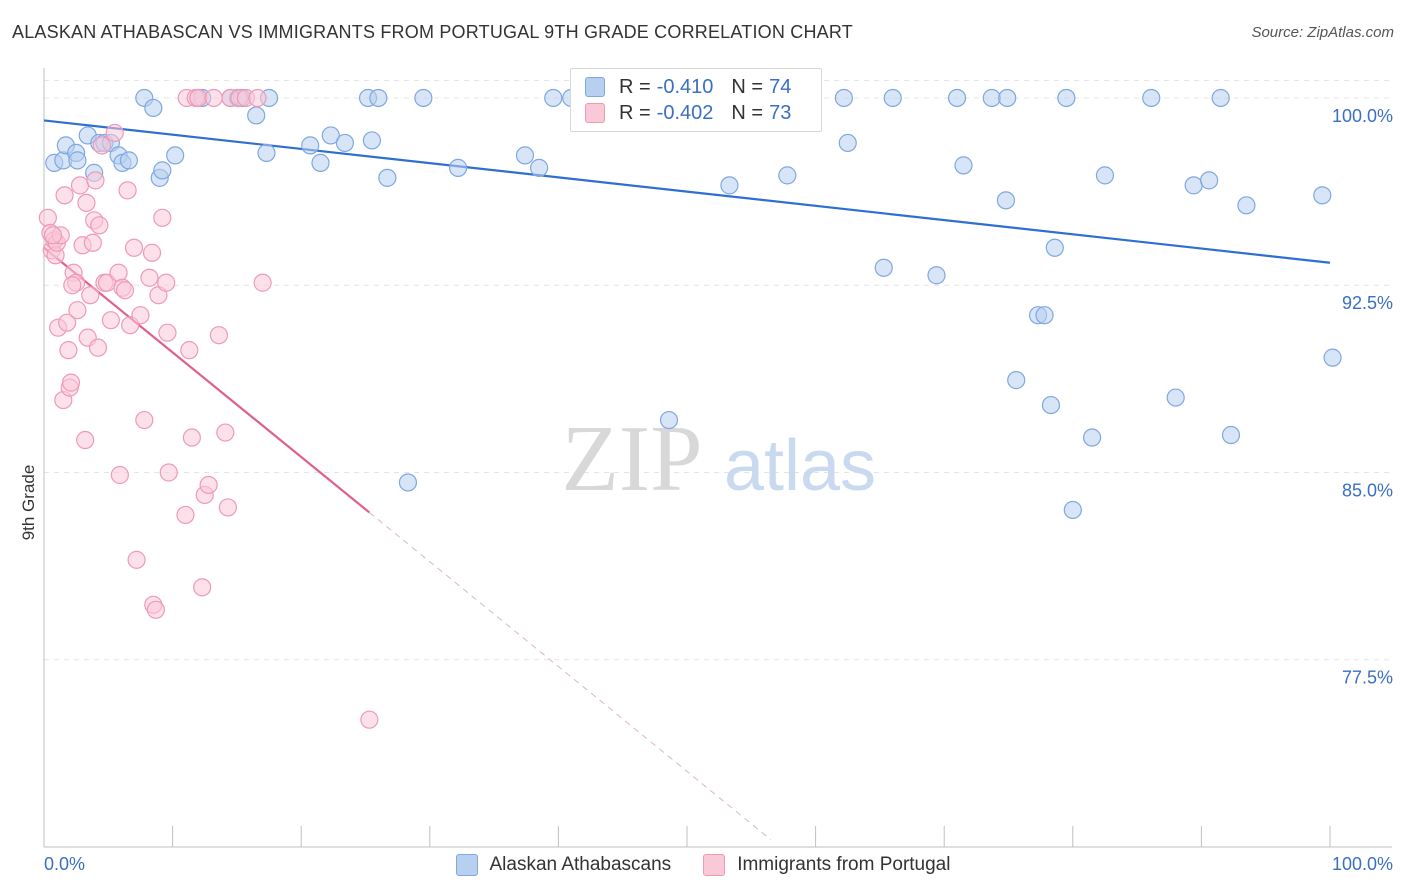  Describe the element at coordinates (1362, 116) in the screenshot. I see `y-tick-label: 100.0%` at that location.